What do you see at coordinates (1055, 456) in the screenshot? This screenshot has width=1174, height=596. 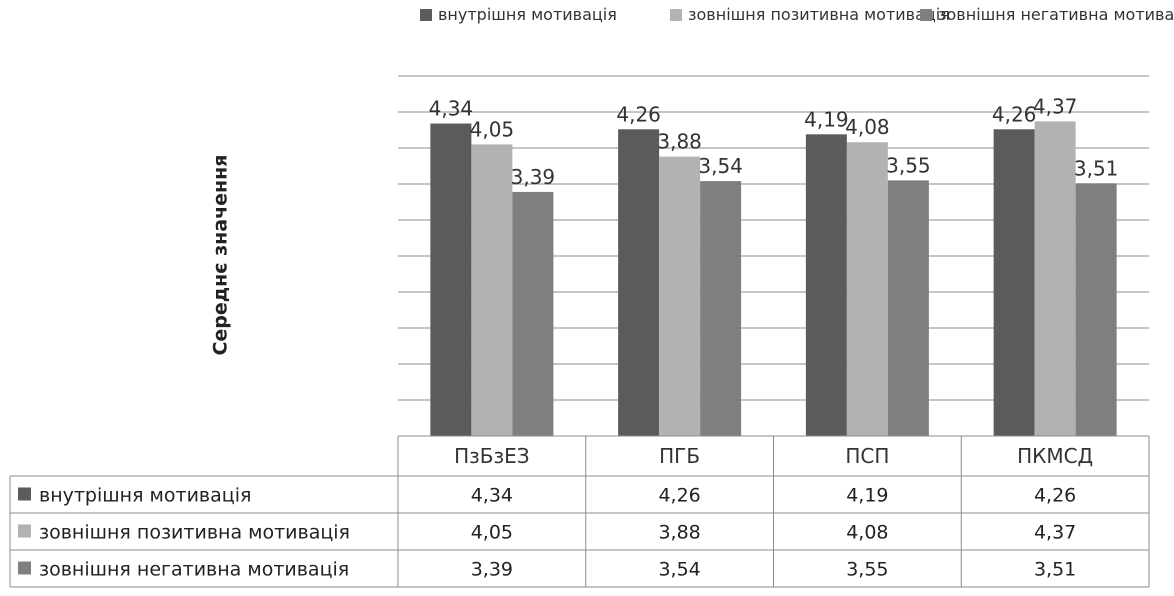 I see `category-label: ПКМСД` at bounding box center [1055, 456].